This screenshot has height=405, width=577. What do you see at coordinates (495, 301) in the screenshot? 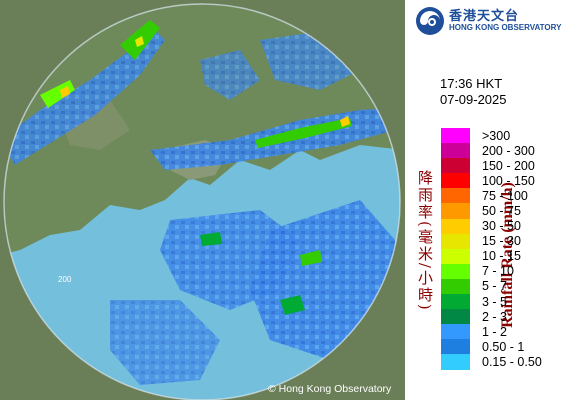
I see `legend-label: 3 - 5` at bounding box center [495, 301].